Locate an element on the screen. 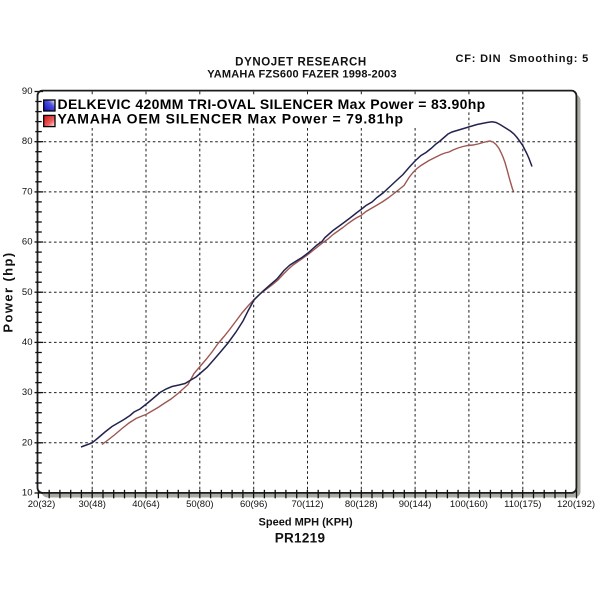 The image size is (600, 605). svg-text: 10 is located at coordinates (27, 493).